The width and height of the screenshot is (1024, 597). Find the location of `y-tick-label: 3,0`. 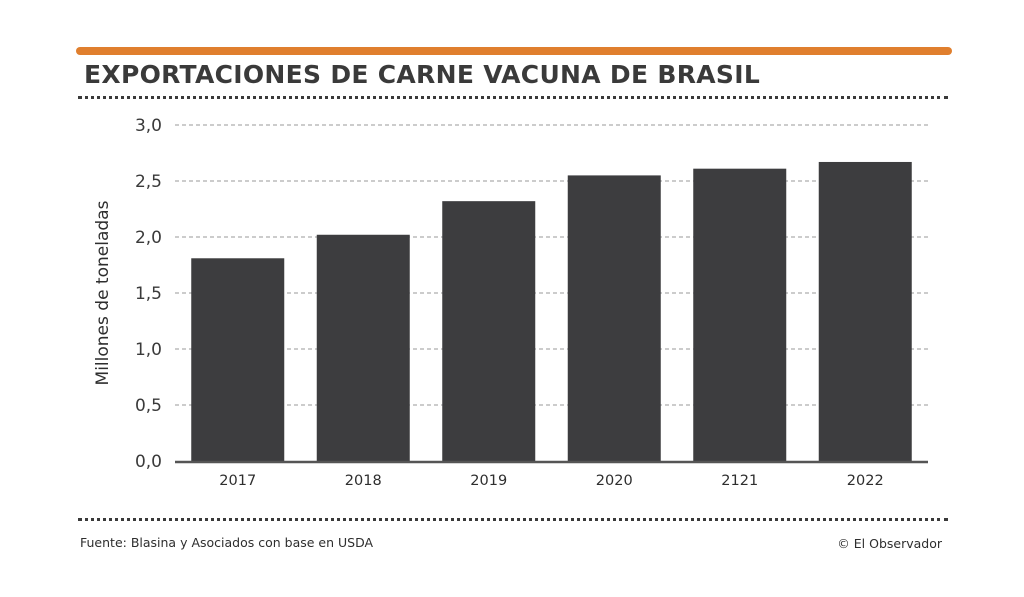

y-tick-label: 3,0 is located at coordinates (148, 126).